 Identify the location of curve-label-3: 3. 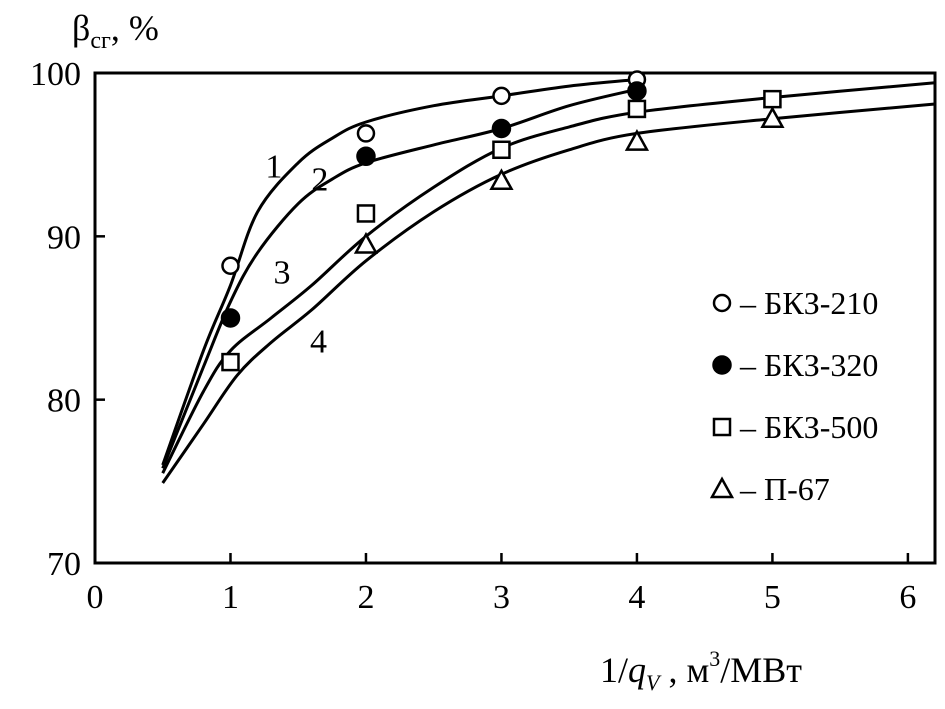
(281, 273).